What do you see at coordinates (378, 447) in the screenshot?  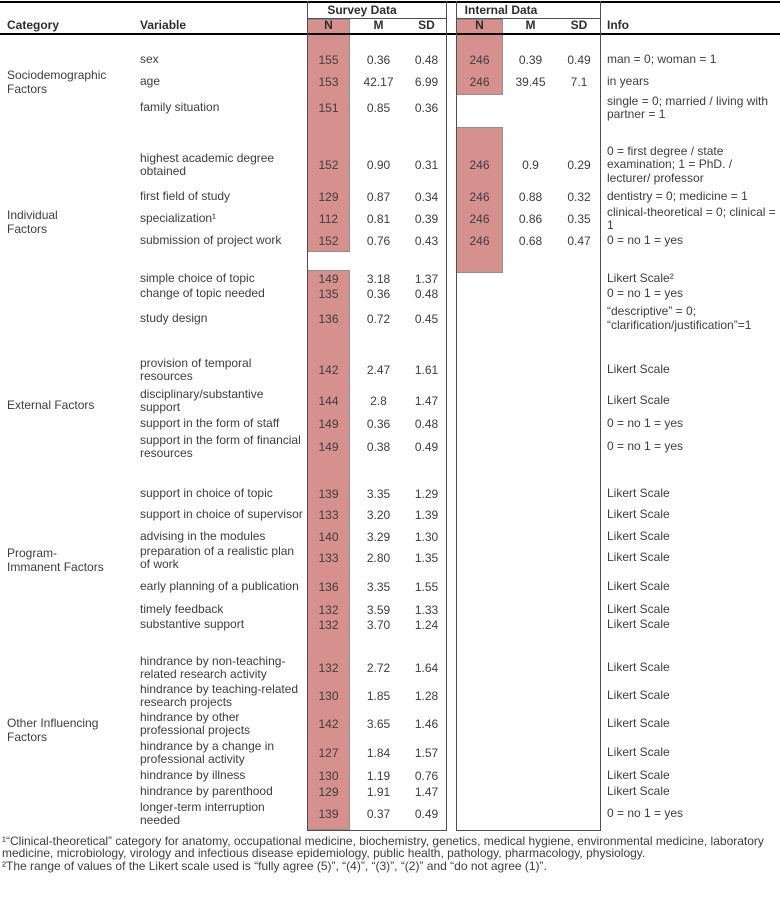 I see `survey-m-cell: 0.38` at bounding box center [378, 447].